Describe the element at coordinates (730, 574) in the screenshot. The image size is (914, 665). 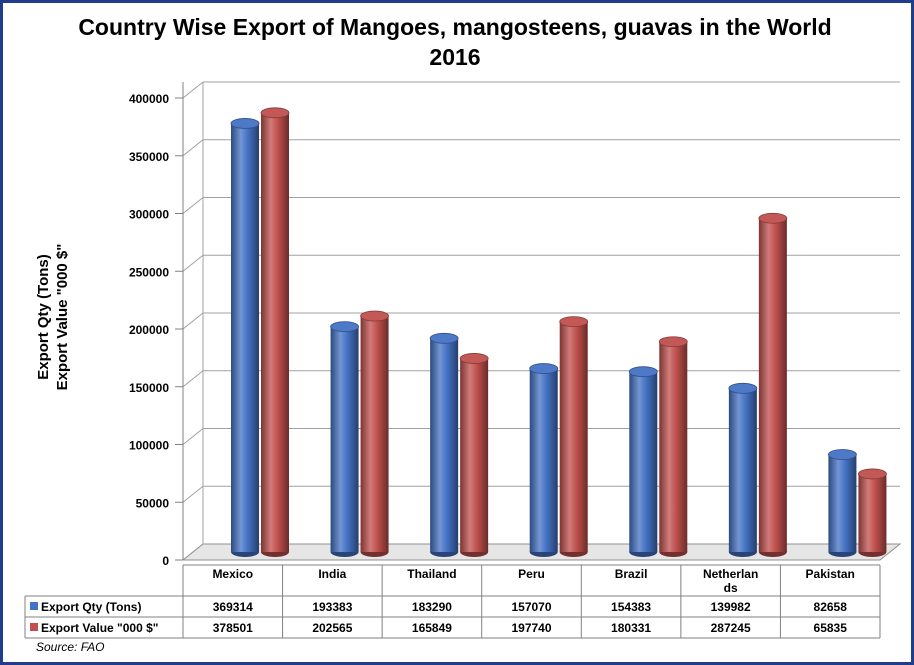
I see `x-tick-label: Netherlan` at that location.